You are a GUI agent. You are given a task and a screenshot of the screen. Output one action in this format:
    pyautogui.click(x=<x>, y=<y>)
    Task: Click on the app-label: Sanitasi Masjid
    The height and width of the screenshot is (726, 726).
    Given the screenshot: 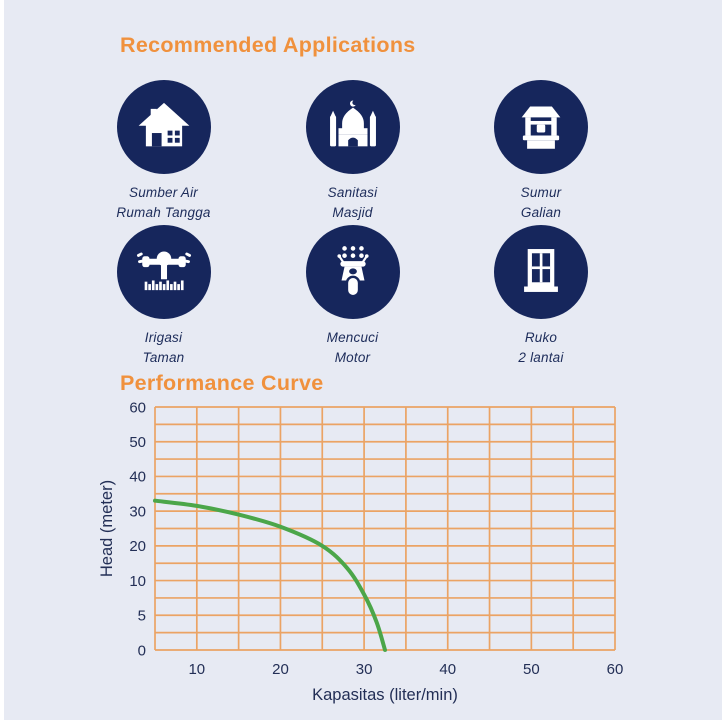 What is the action you would take?
    pyautogui.click(x=353, y=202)
    